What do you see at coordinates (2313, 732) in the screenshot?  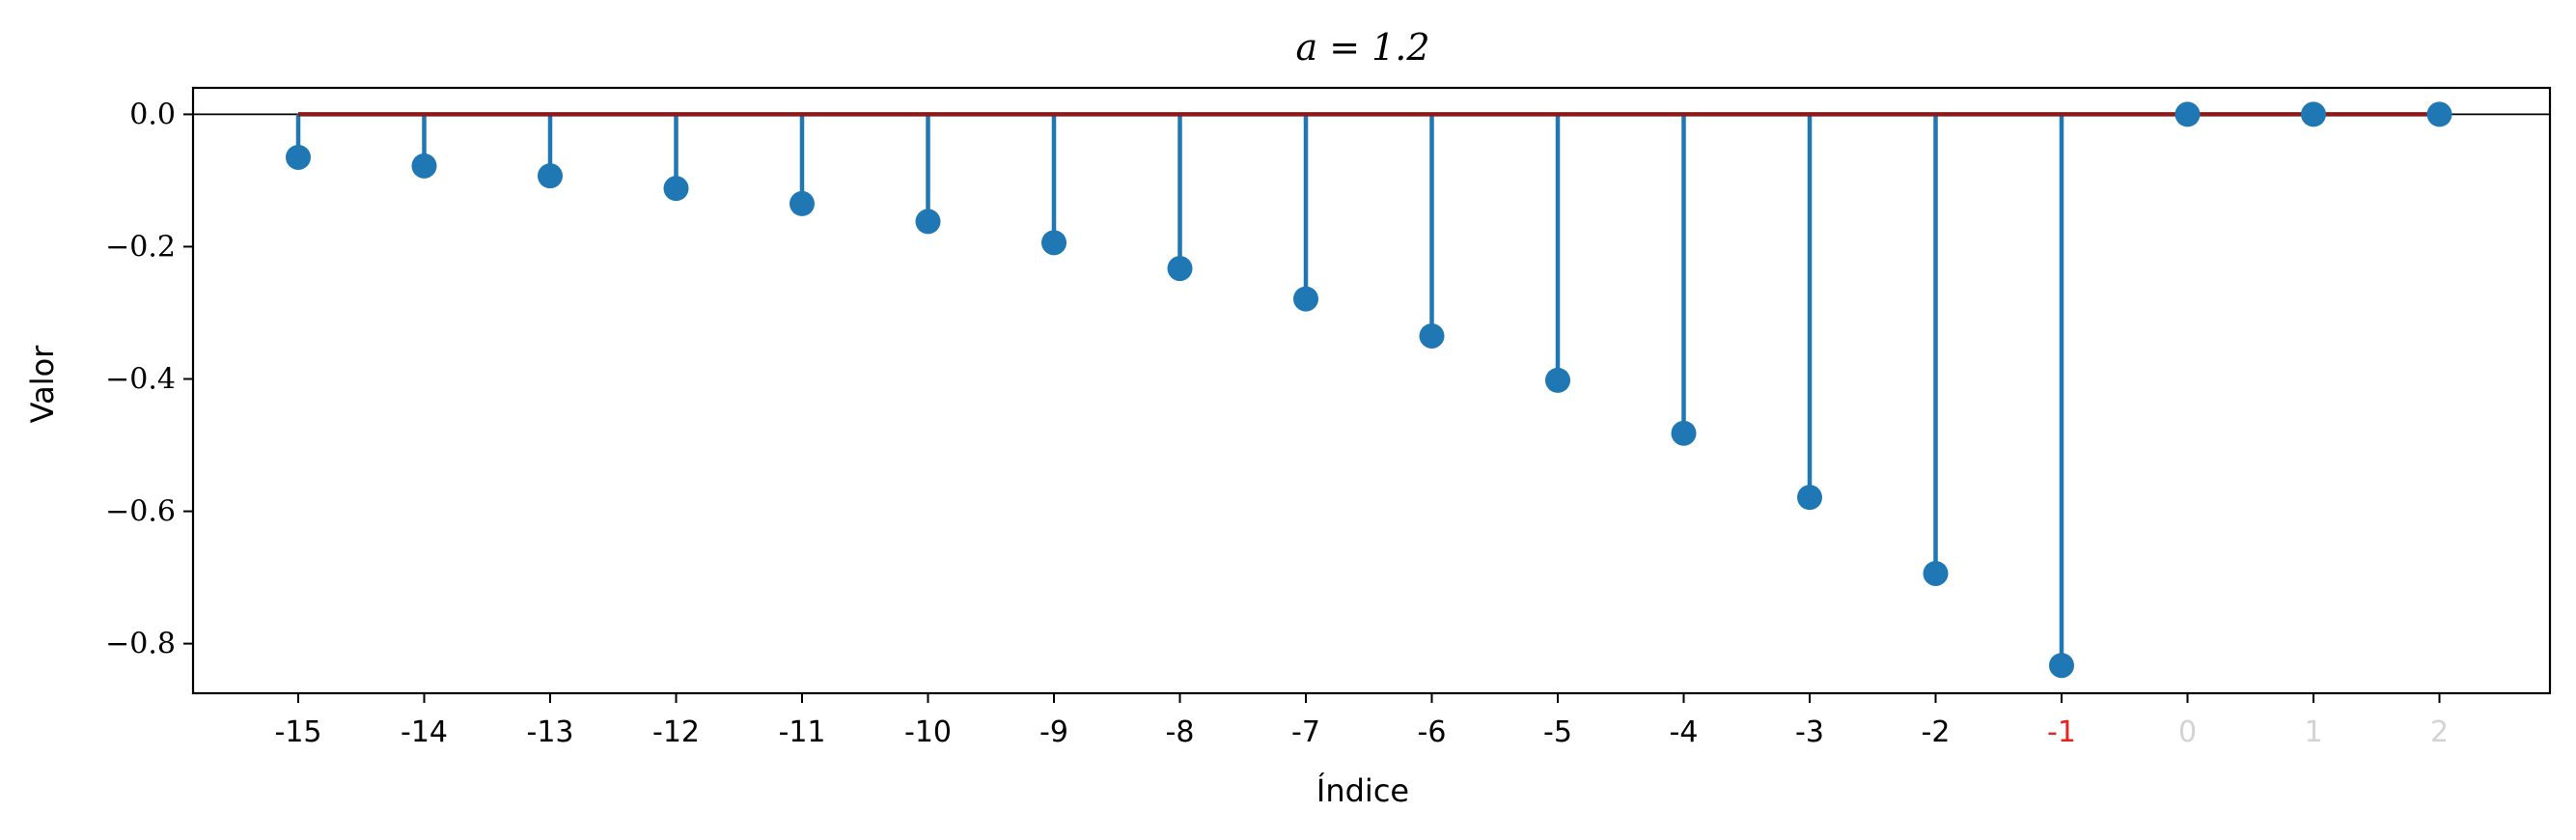 I see `x-tick-label: 1` at bounding box center [2313, 732].